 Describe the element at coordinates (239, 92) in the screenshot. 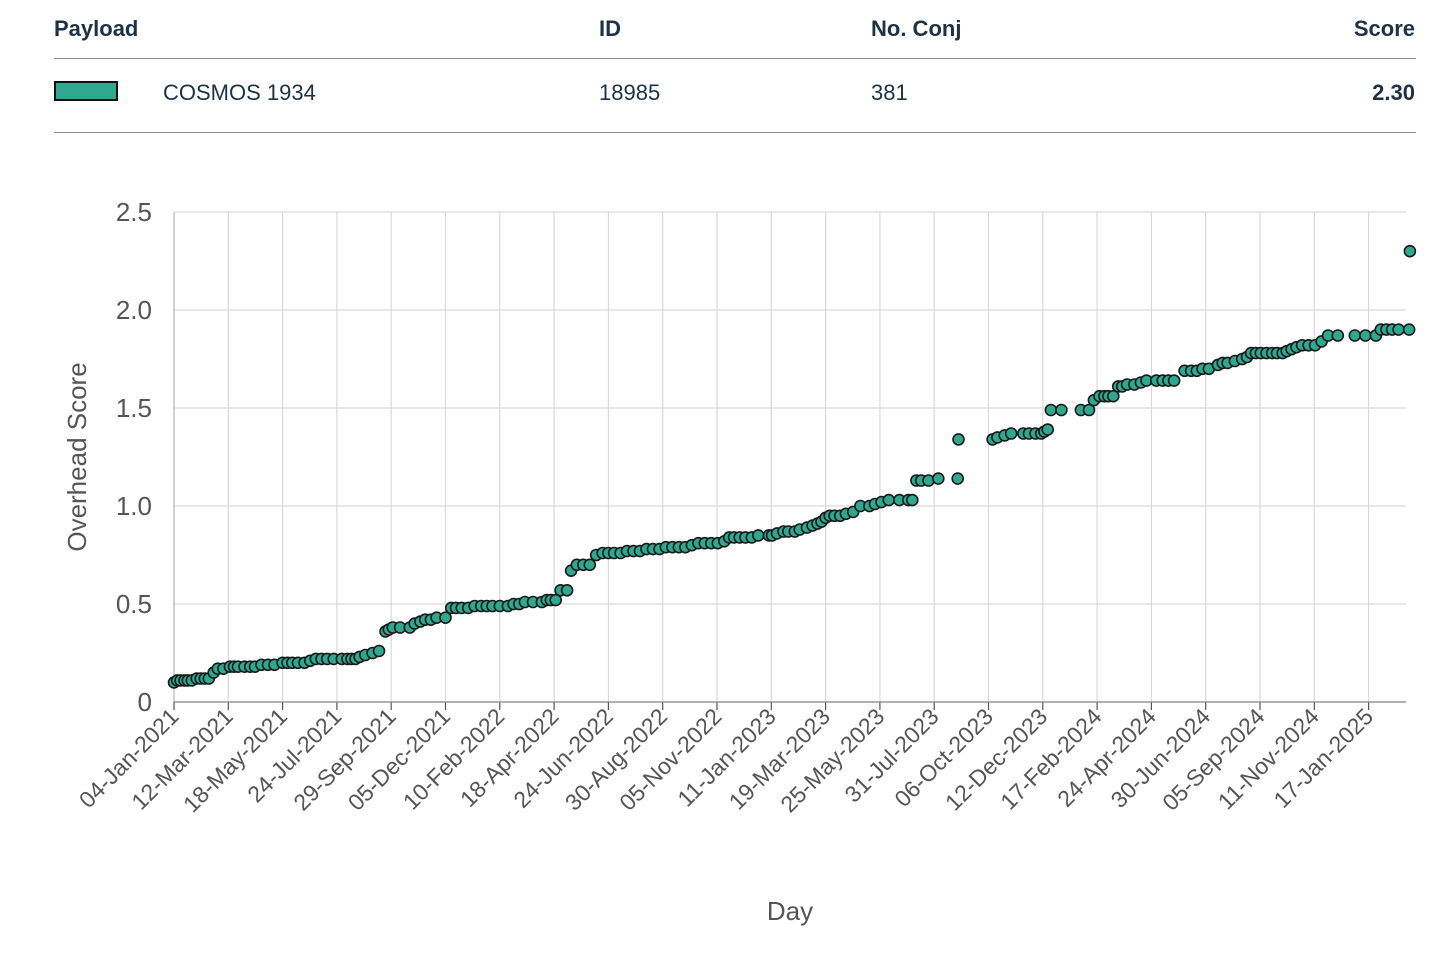

I see `payload-name: COSMOS 1934` at that location.